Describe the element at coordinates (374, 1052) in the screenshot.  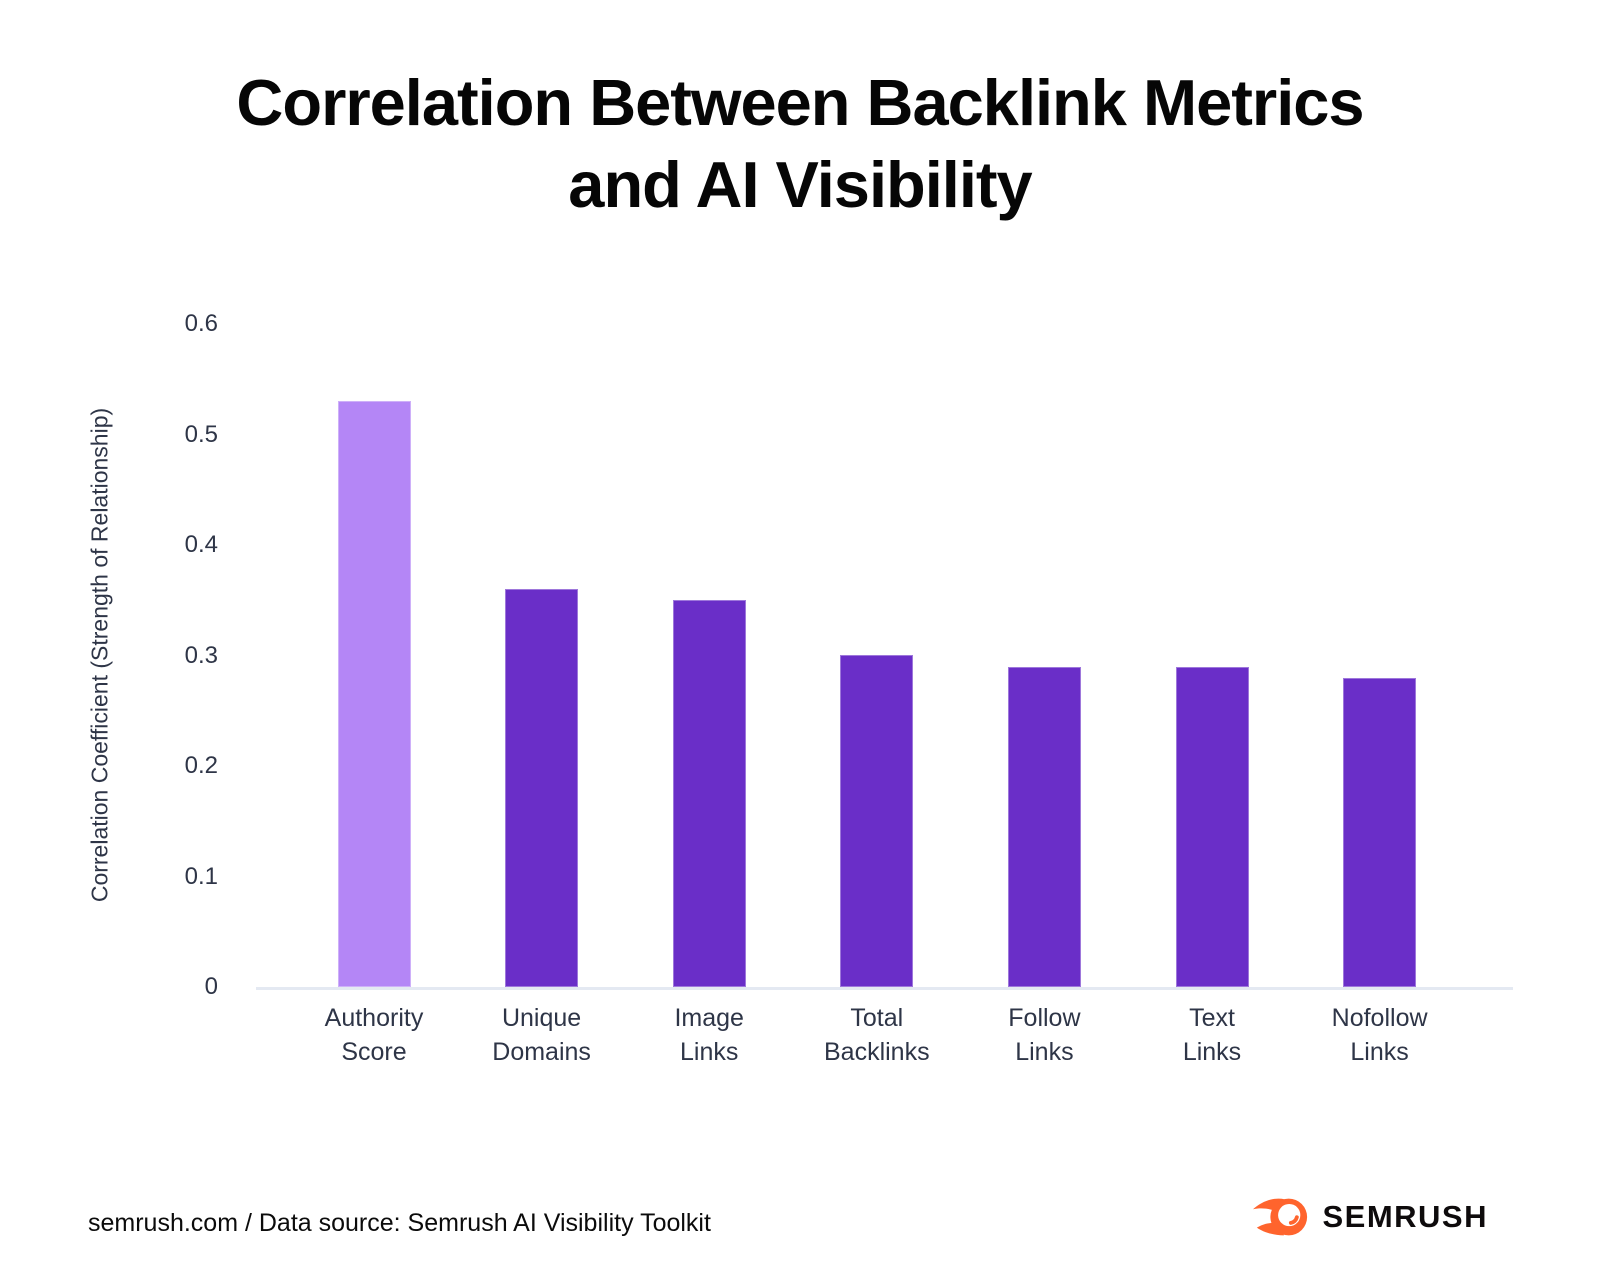
I see `x-label-line: Score` at that location.